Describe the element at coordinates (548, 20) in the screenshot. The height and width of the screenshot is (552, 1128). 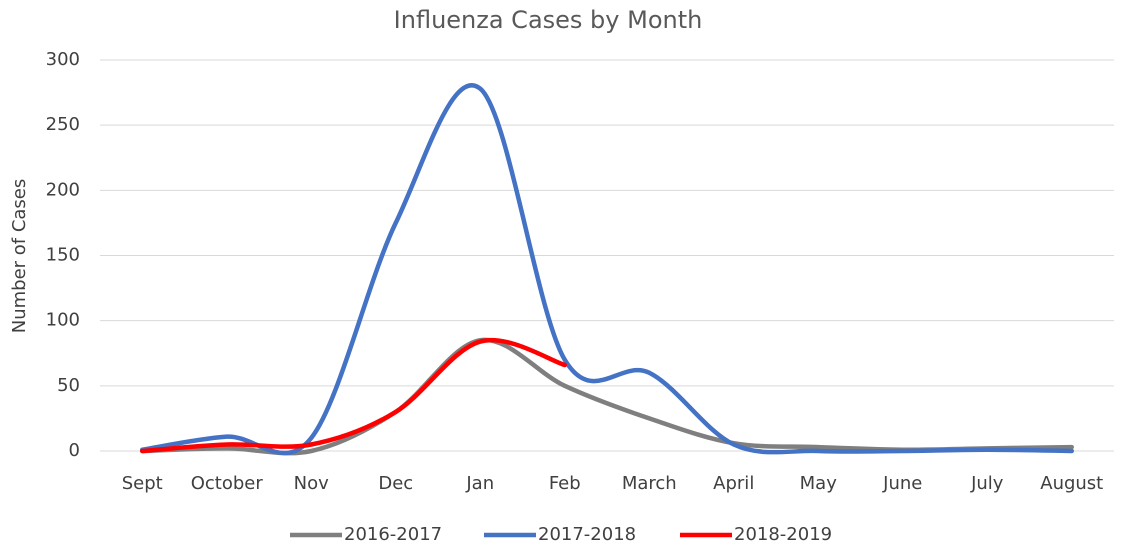
I see `chart-title: Influenza Cases by Month` at that location.